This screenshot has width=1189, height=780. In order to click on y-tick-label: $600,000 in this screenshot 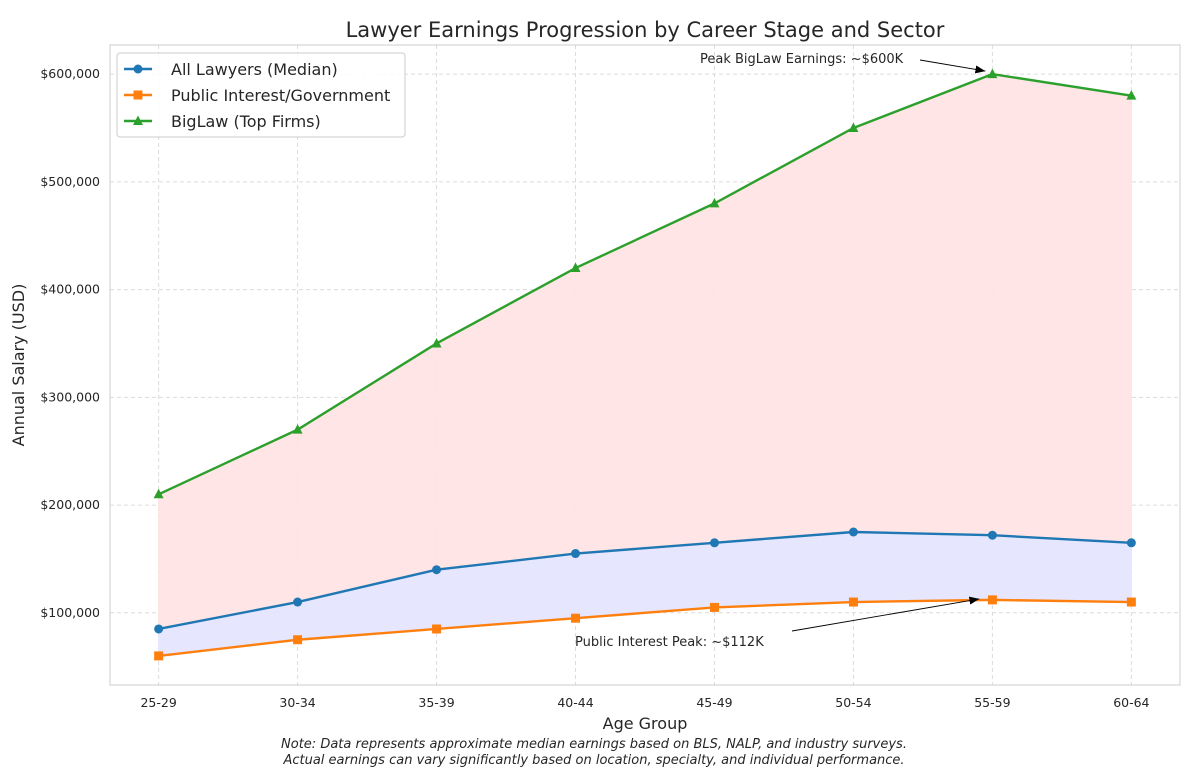, I will do `click(70, 73)`.